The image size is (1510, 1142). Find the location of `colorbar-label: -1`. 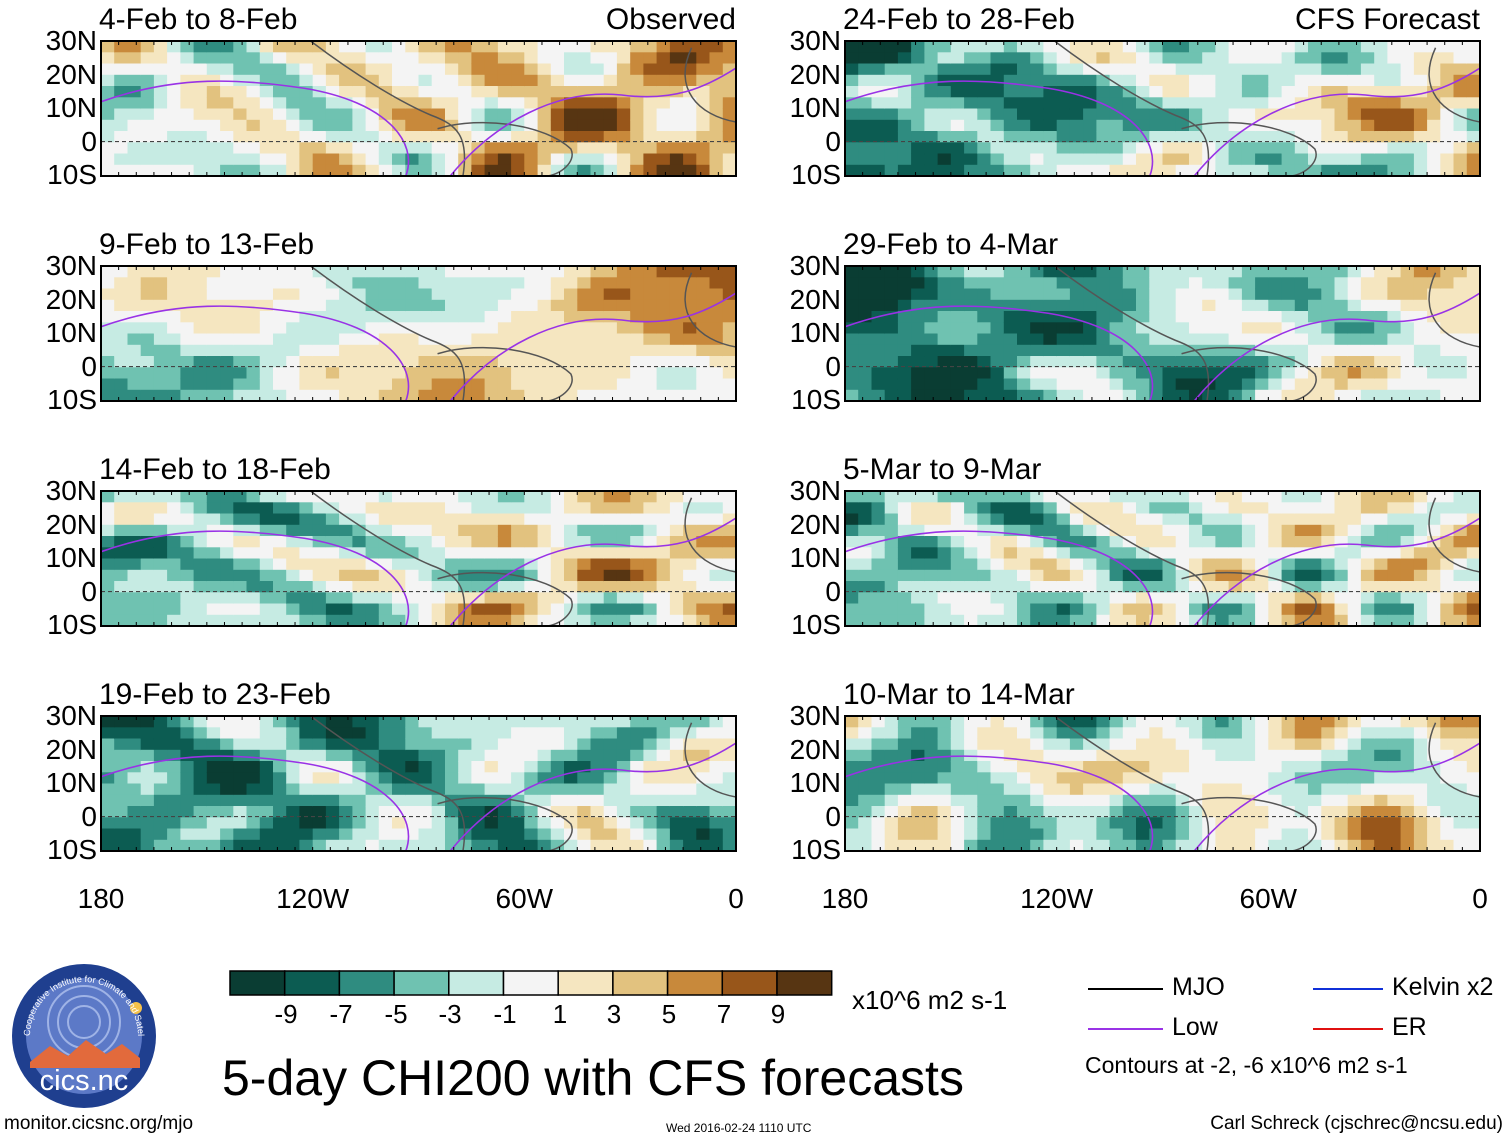

colorbar-label: -1 is located at coordinates (505, 1014).